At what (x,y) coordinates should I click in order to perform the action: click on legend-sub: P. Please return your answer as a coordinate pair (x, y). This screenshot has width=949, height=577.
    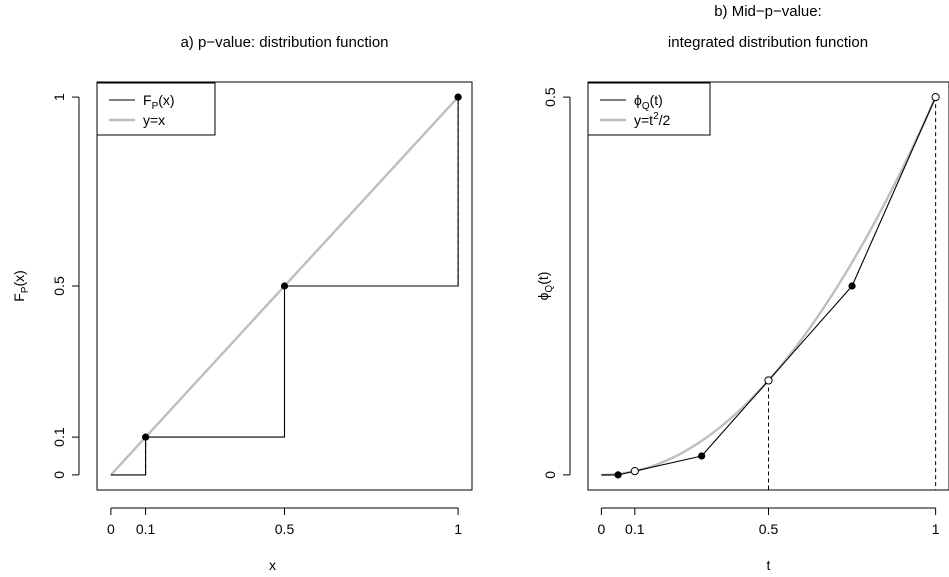
    Looking at the image, I should click on (155, 106).